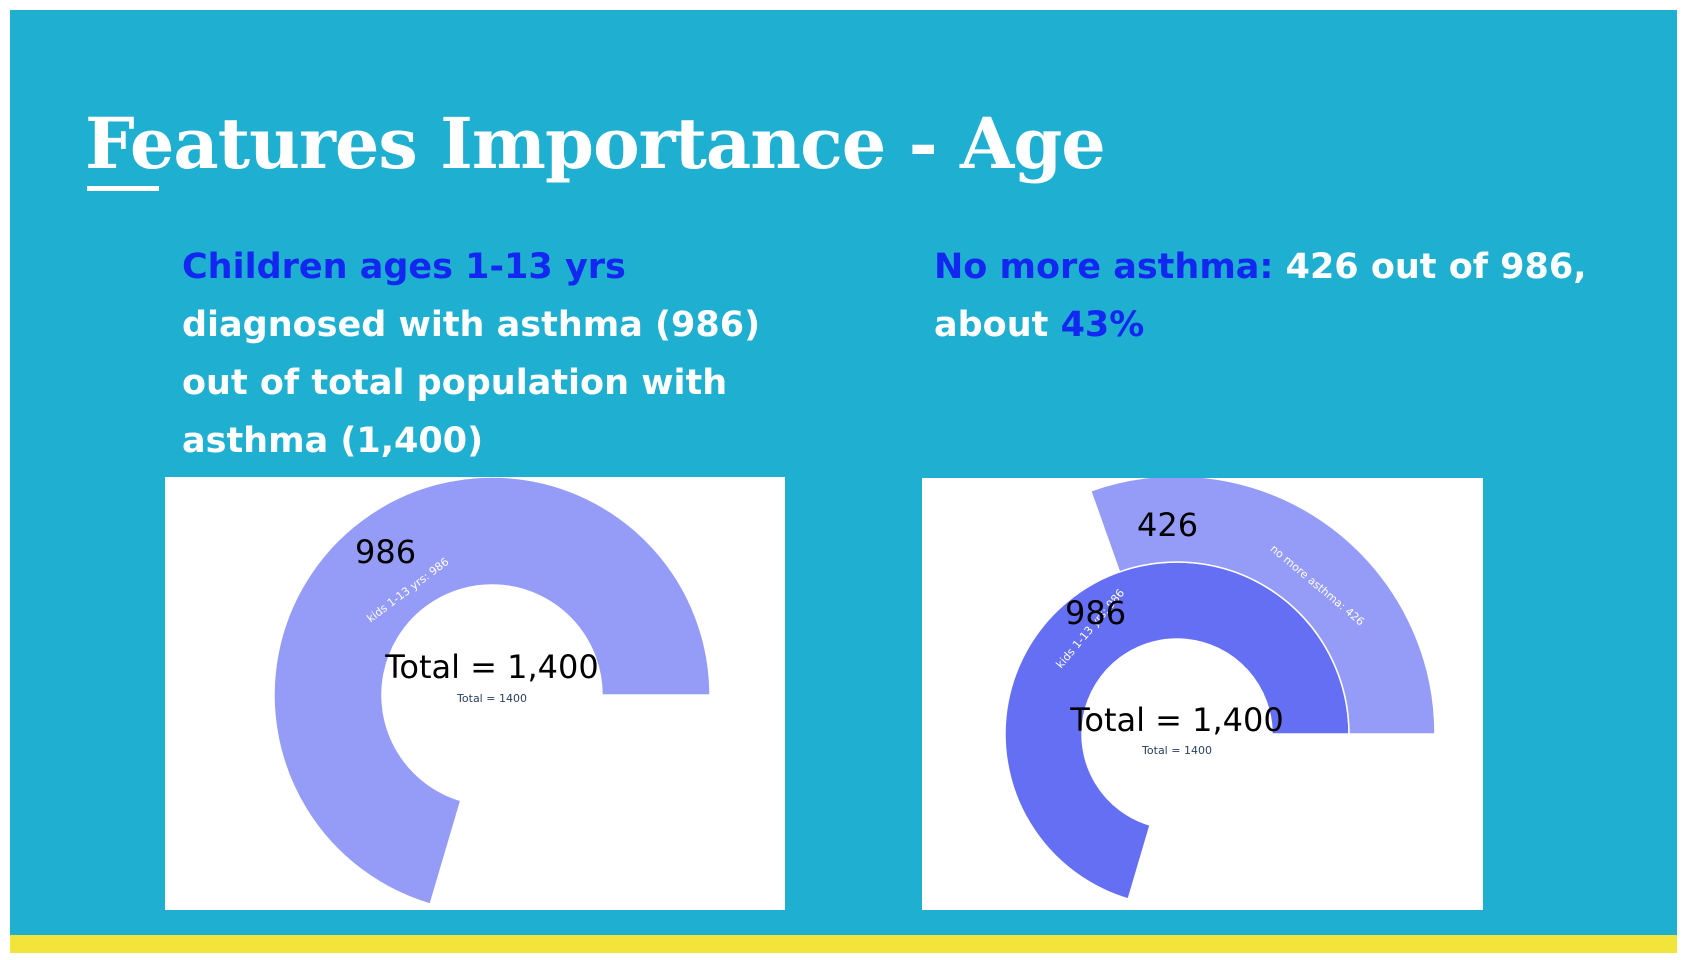  What do you see at coordinates (404, 267) in the screenshot?
I see `left-highlight: Children ages 1-13 yrs` at bounding box center [404, 267].